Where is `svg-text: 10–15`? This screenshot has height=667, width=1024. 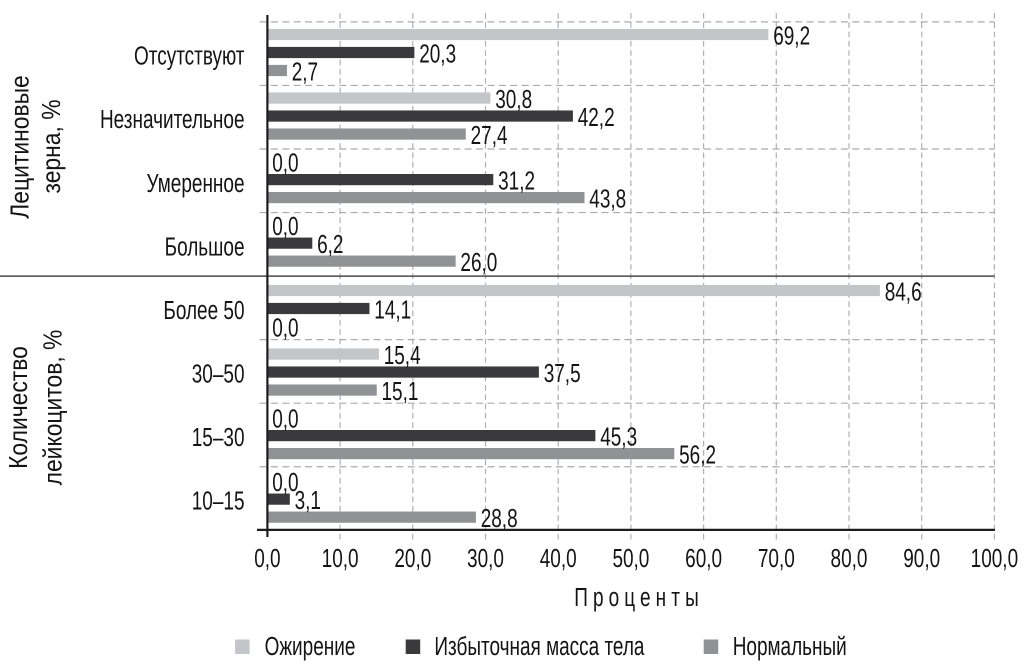 svg-text: 10–15 is located at coordinates (218, 501).